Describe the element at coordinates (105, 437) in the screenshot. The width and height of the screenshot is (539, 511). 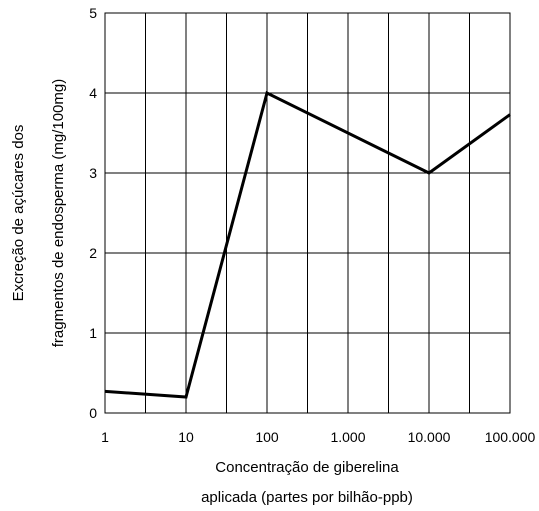
I see `x-tick-label: 1` at that location.